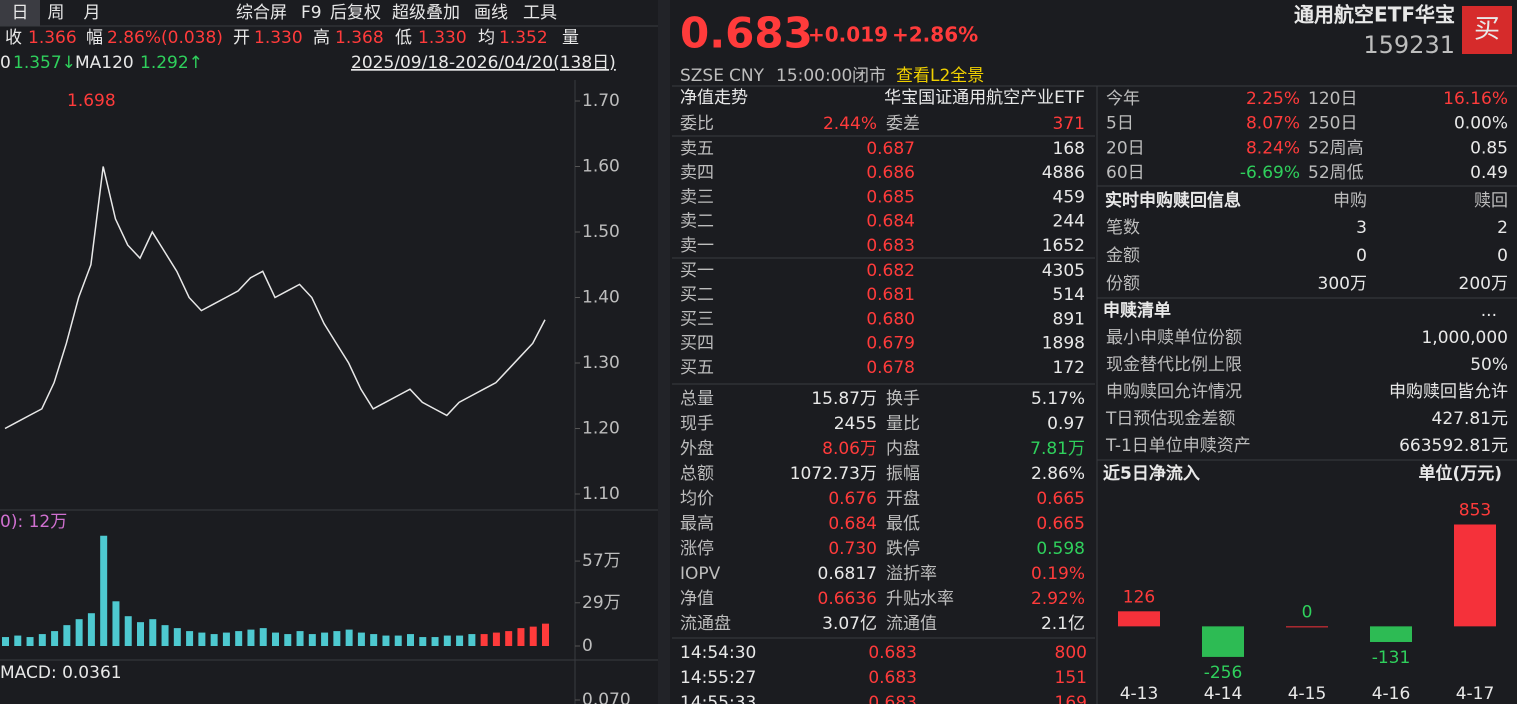 This screenshot has height=704, width=1517. I want to click on trade-volume: 151, so click(1071, 678).